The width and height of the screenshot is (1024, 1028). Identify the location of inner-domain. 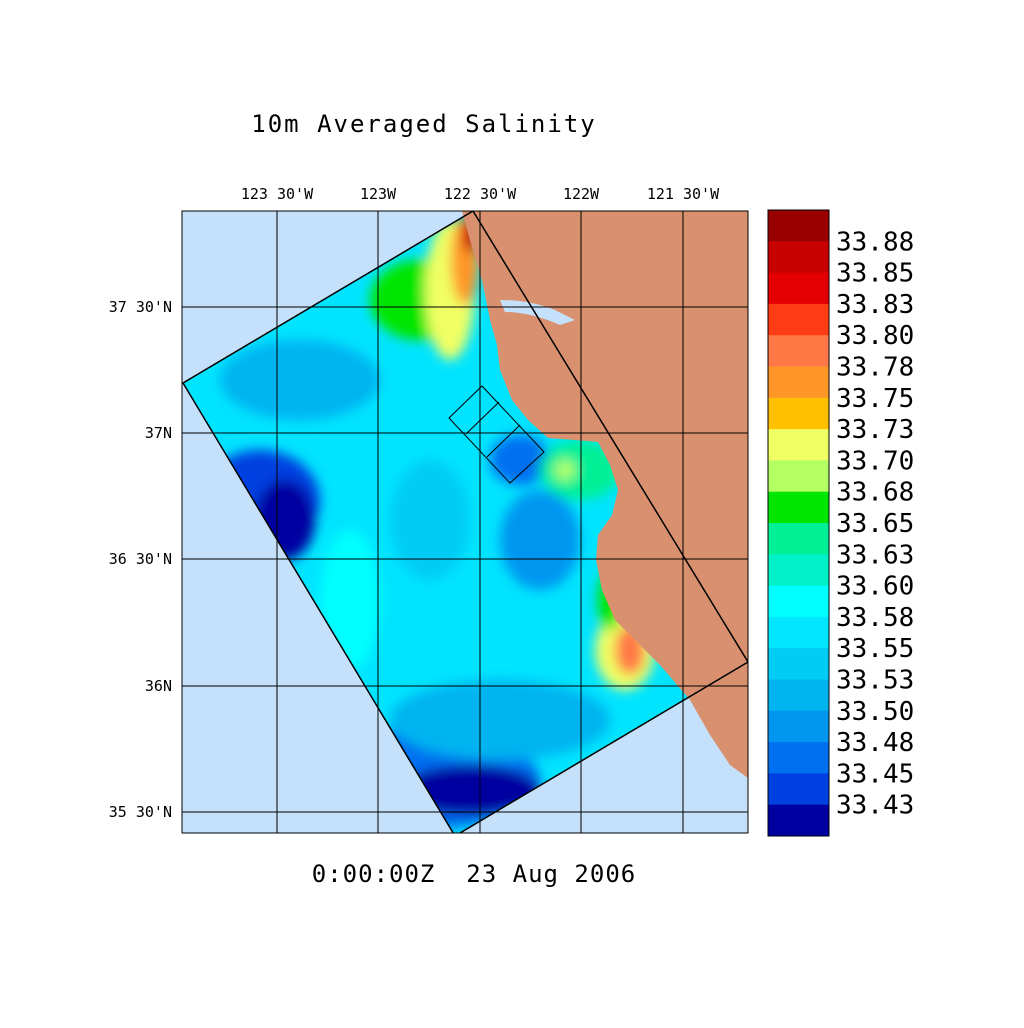
(496, 434).